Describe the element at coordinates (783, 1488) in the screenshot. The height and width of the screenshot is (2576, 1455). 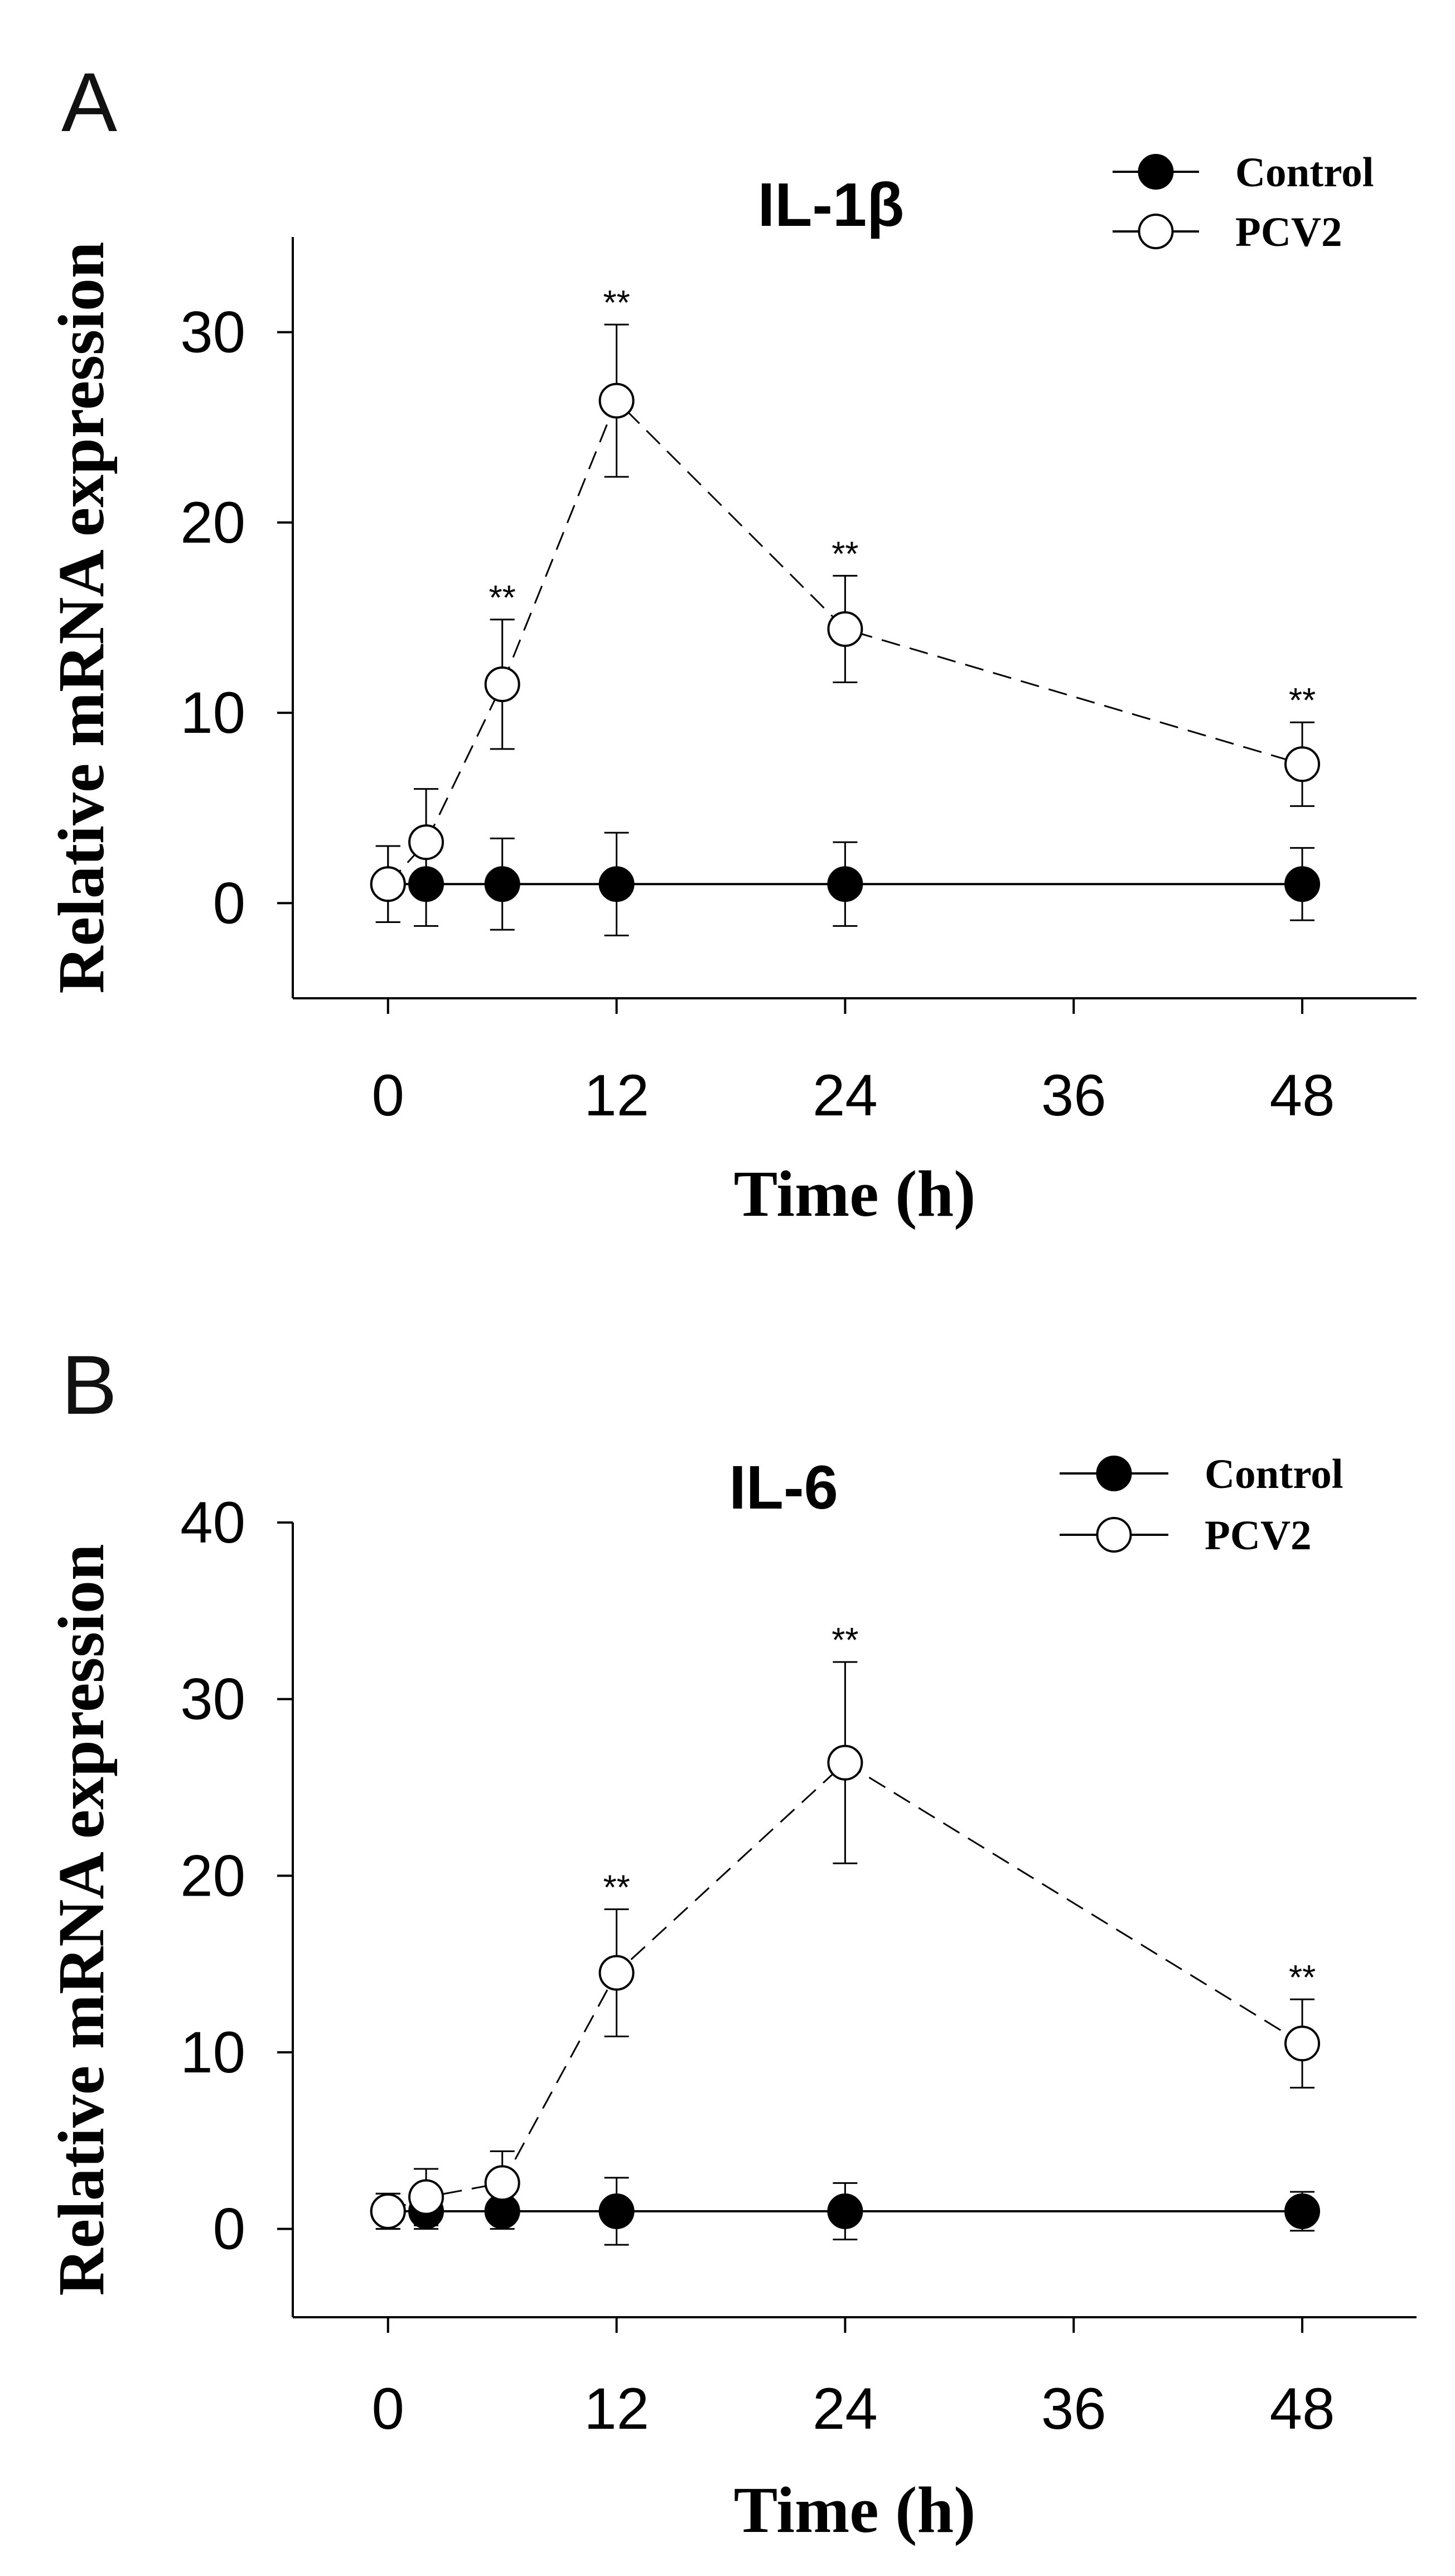
I see `chart-title: IL-6` at that location.